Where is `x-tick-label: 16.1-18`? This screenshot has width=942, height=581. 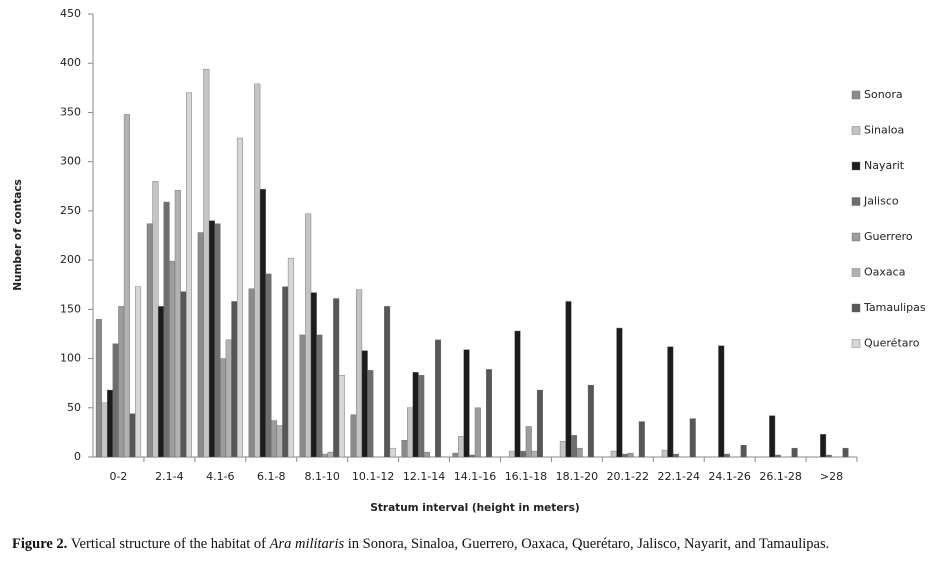 x-tick-label: 16.1-18 is located at coordinates (526, 476).